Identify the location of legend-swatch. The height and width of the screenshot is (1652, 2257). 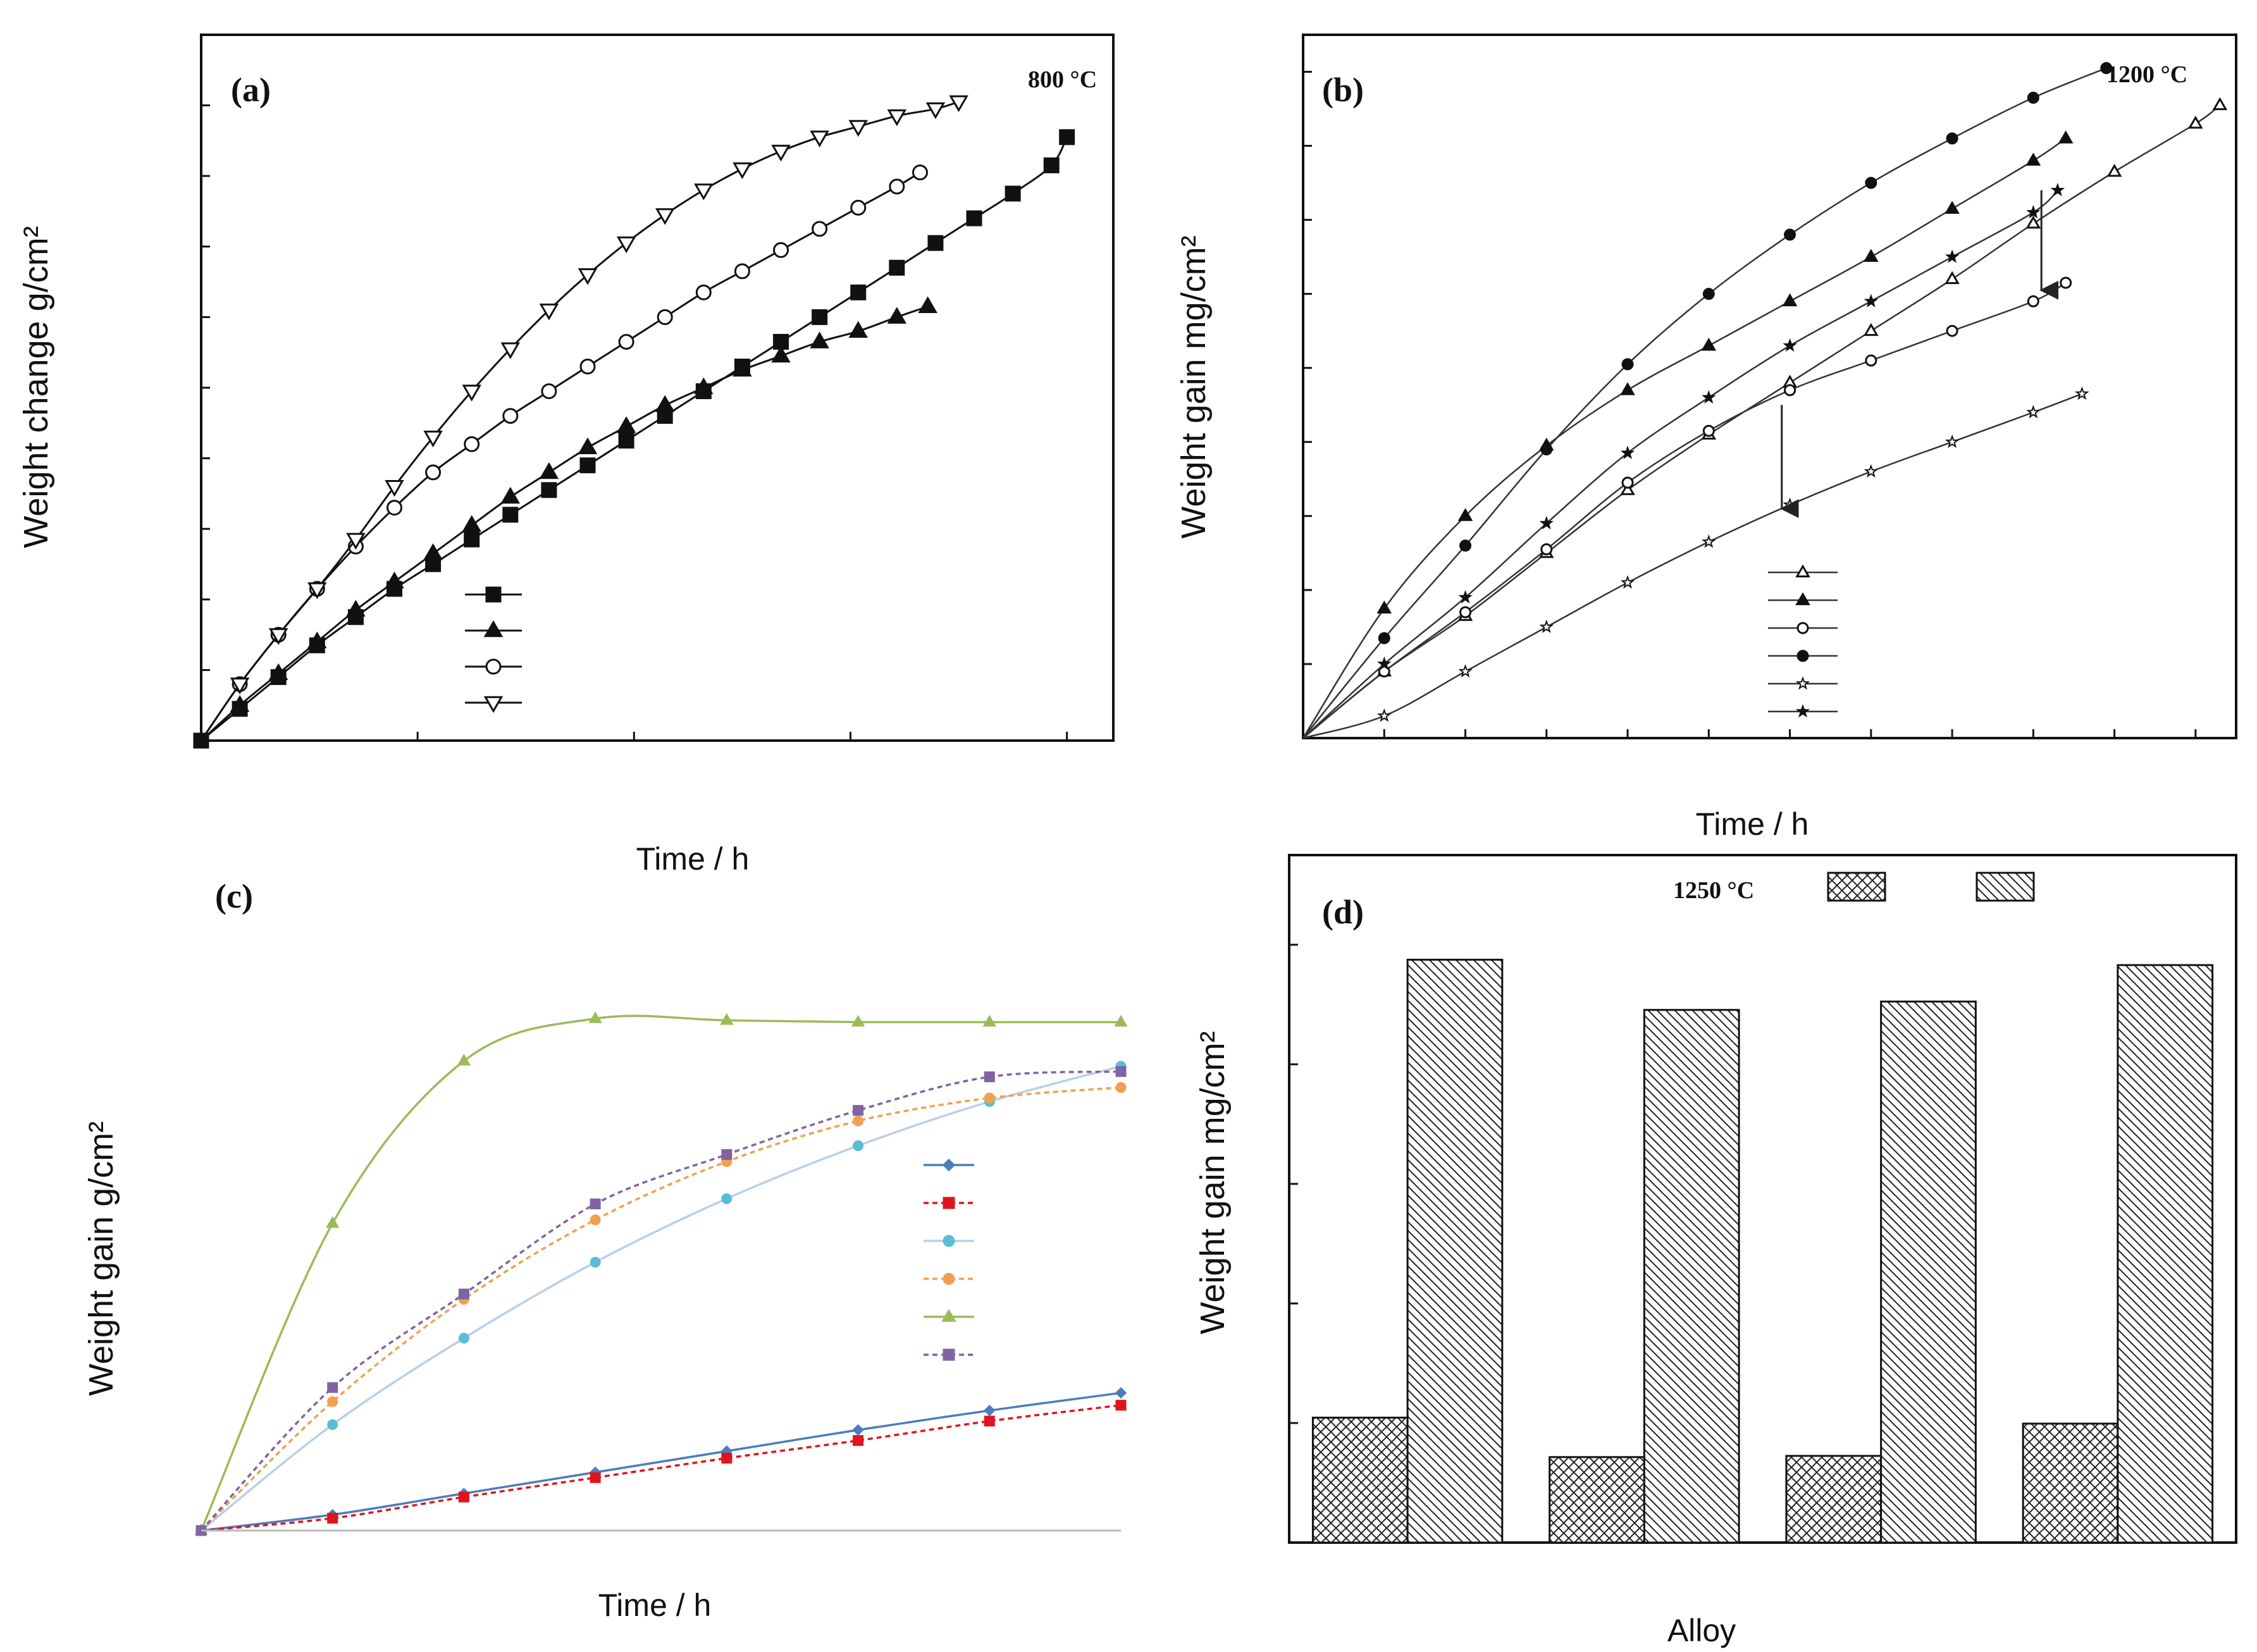
(2006, 887).